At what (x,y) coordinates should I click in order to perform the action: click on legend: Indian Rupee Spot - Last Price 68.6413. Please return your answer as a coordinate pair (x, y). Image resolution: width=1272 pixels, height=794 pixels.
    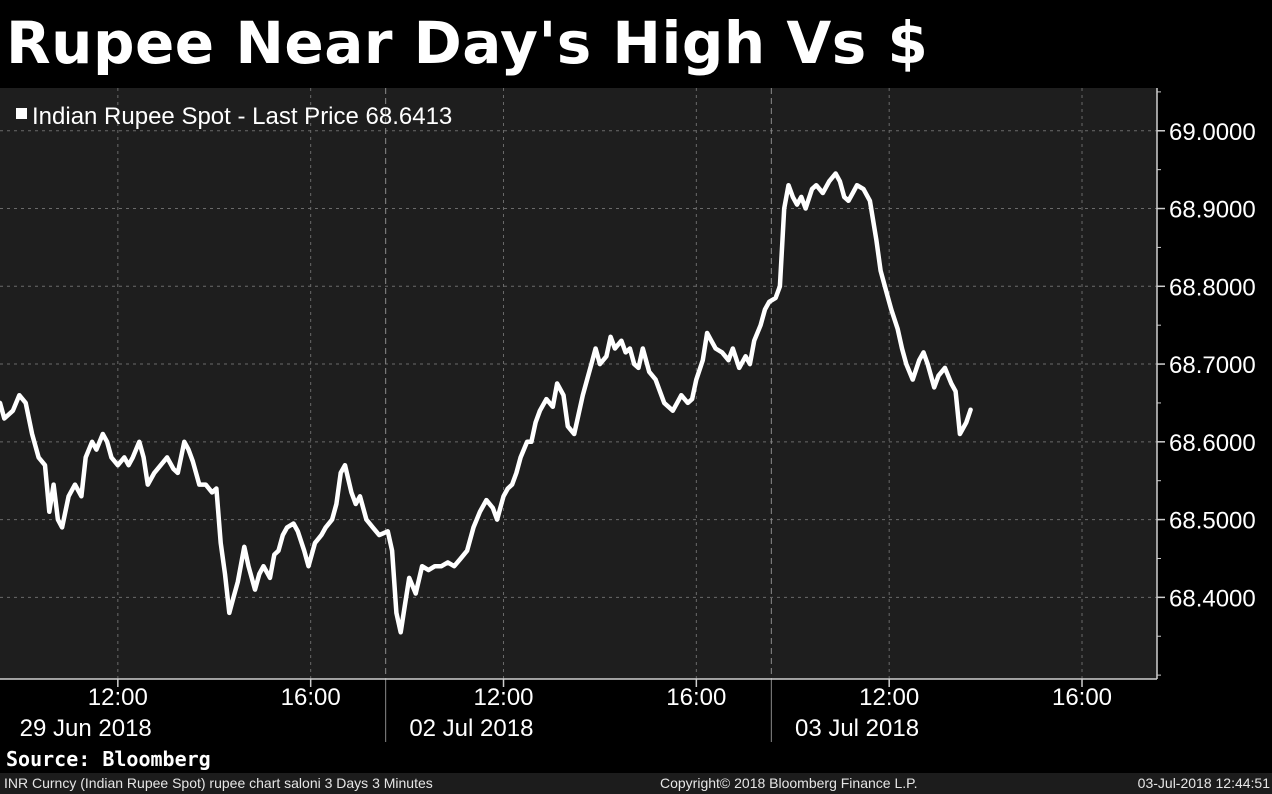
    Looking at the image, I should click on (234, 116).